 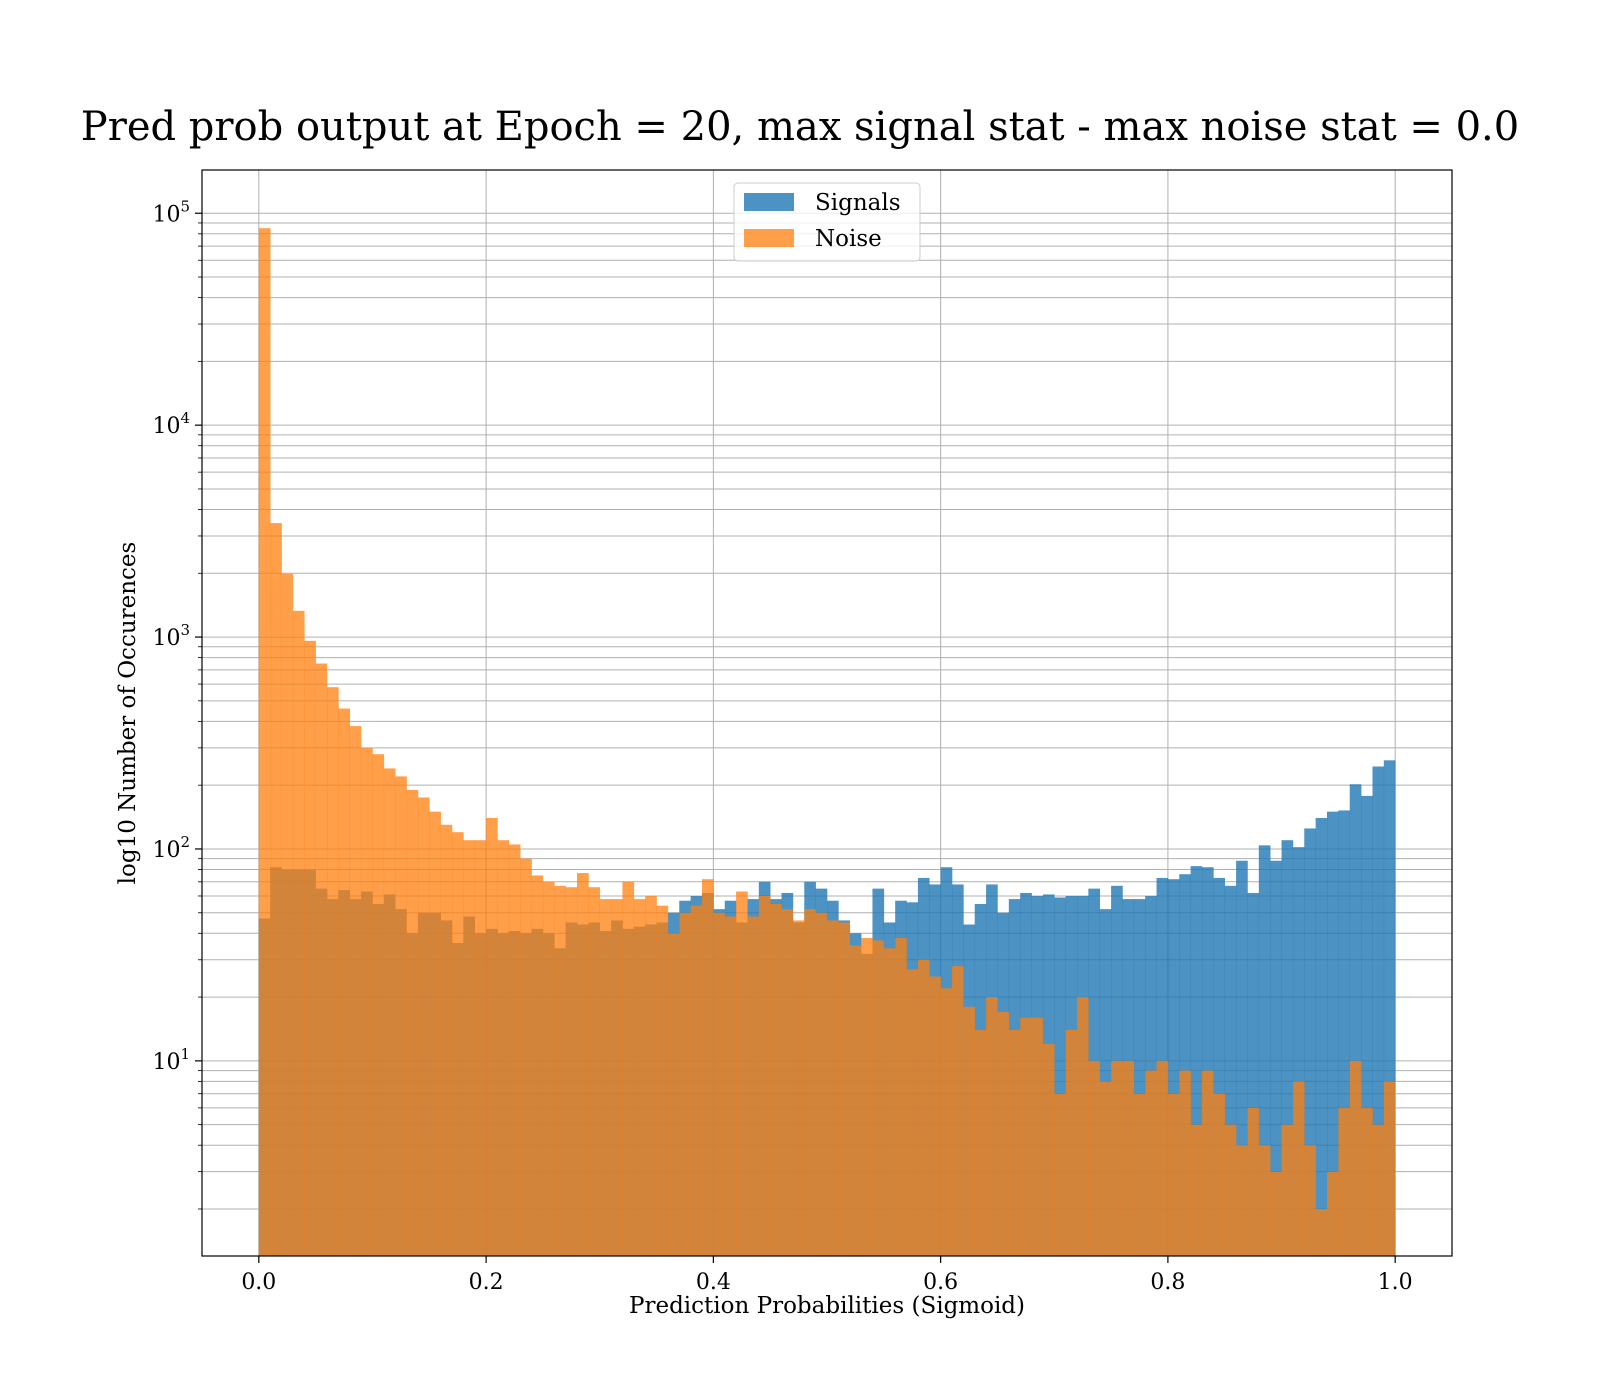 What do you see at coordinates (769, 238) in the screenshot?
I see `legend-swatch-noise` at bounding box center [769, 238].